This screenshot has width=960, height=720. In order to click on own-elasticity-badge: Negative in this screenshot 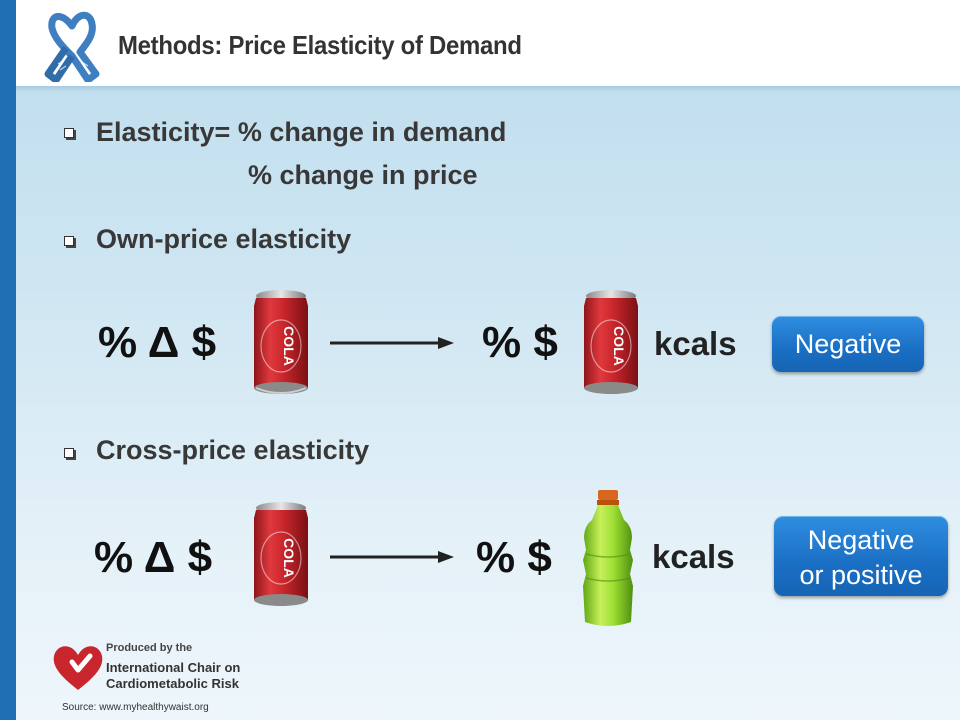, I will do `click(848, 344)`.